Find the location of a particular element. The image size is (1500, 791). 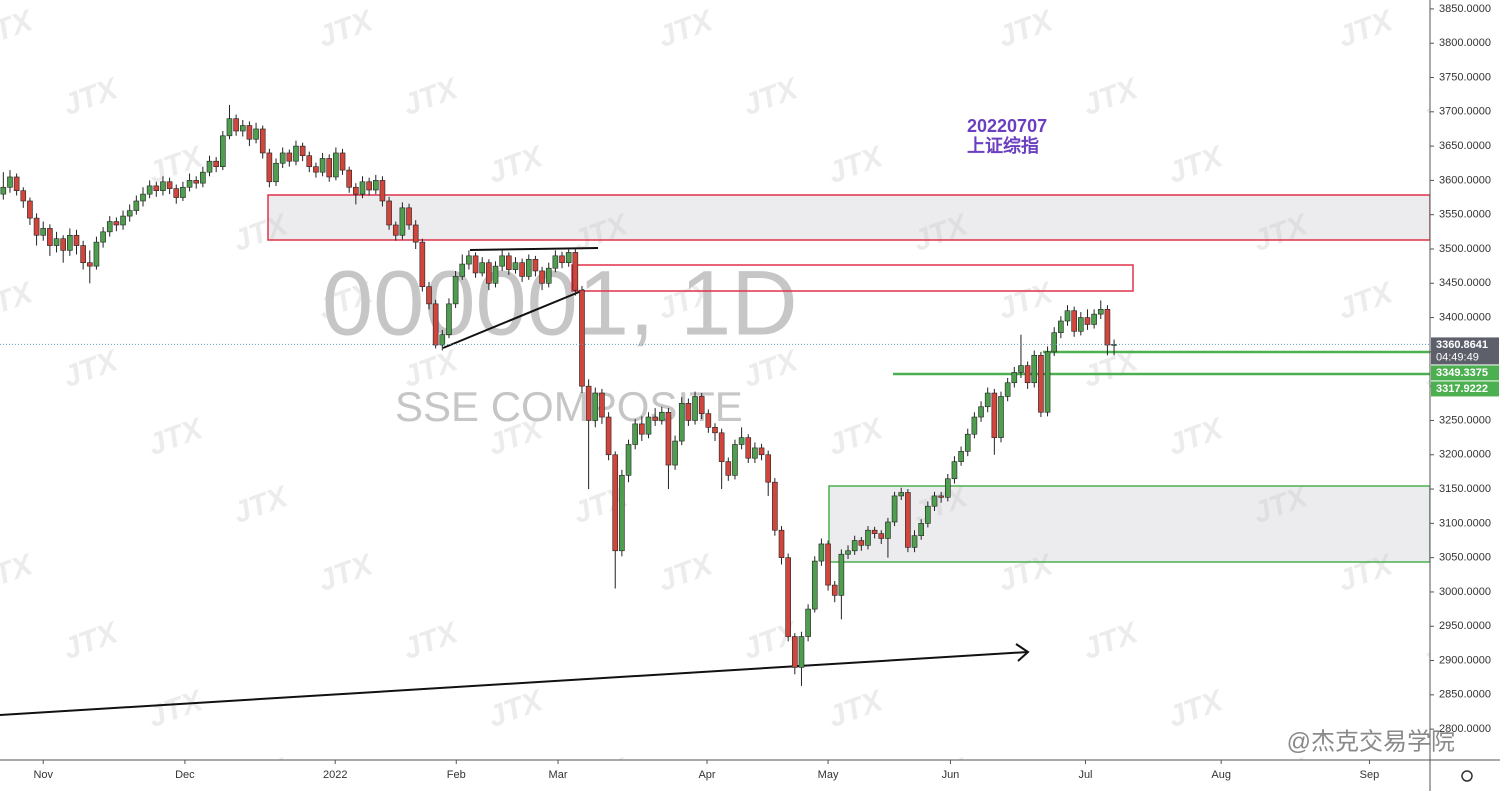

y-tick-label: 3800.0000 is located at coordinates (1465, 43).